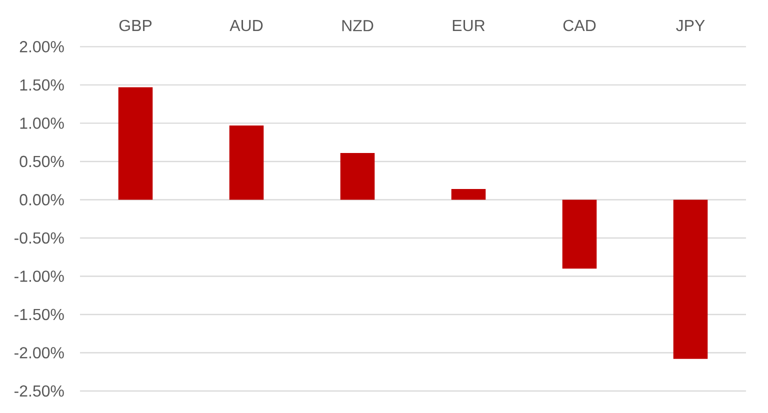 The height and width of the screenshot is (413, 768). Describe the element at coordinates (246, 26) in the screenshot. I see `x-tick-label: AUD` at that location.